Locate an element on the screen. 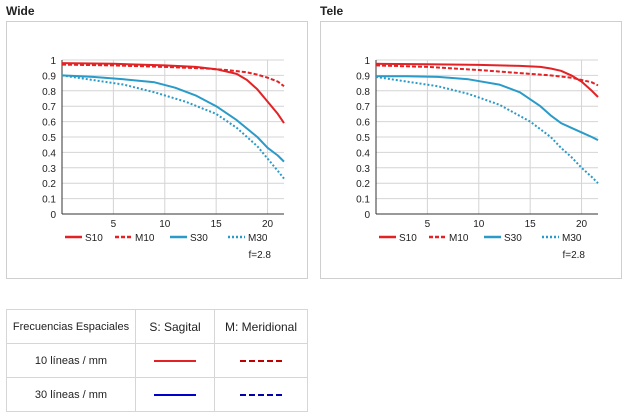  swatch-m10 is located at coordinates (261, 361).